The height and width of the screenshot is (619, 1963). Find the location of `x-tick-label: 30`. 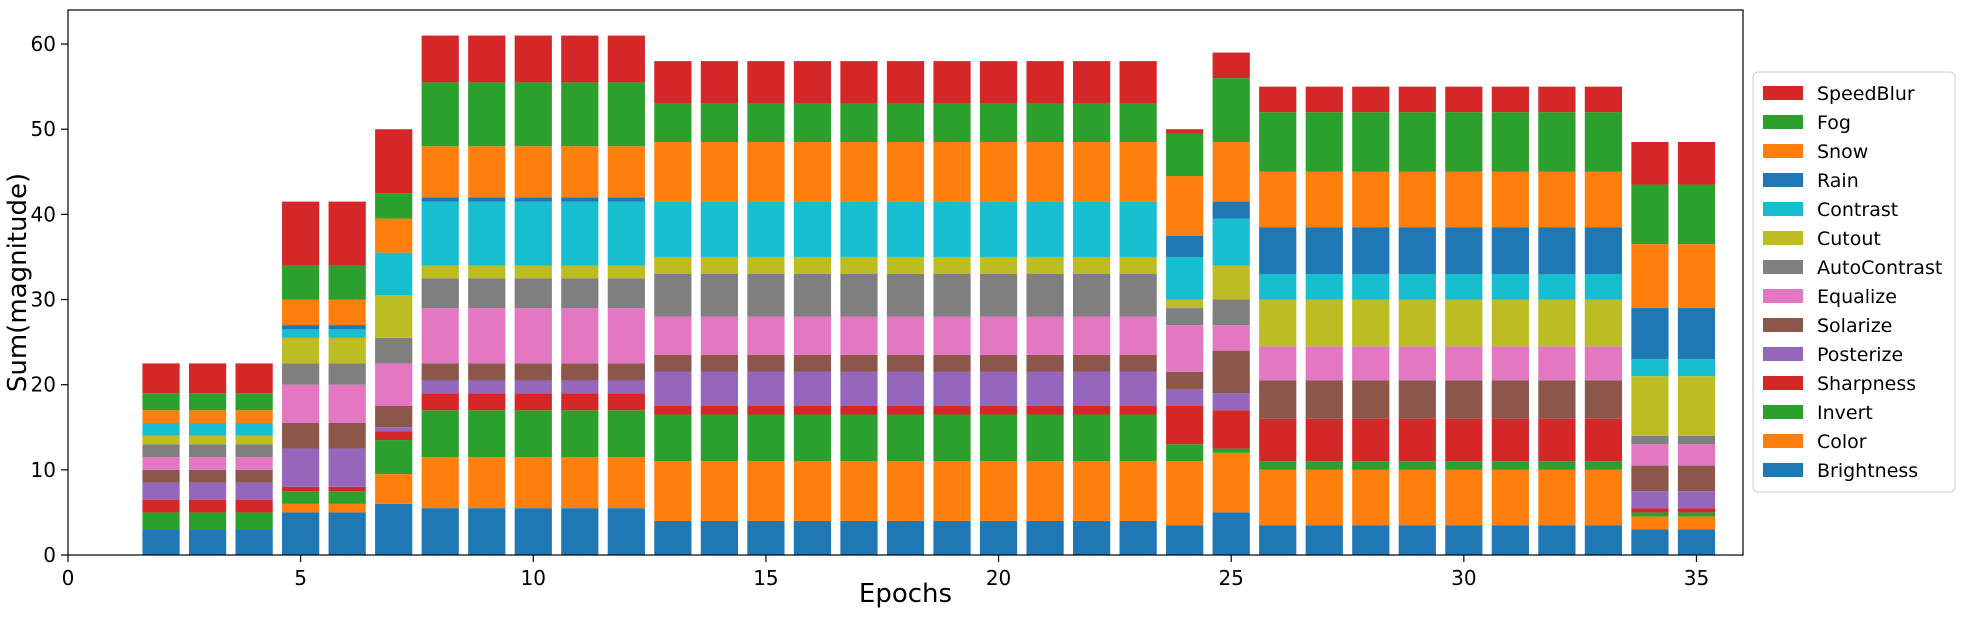

x-tick-label: 30 is located at coordinates (1463, 578).